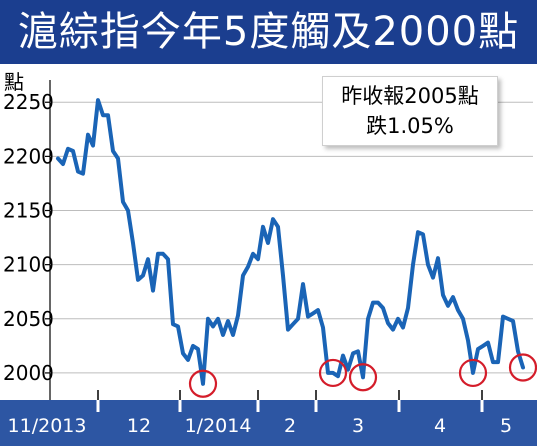  Describe the element at coordinates (358, 426) in the screenshot. I see `x-tick-label: 3` at that location.